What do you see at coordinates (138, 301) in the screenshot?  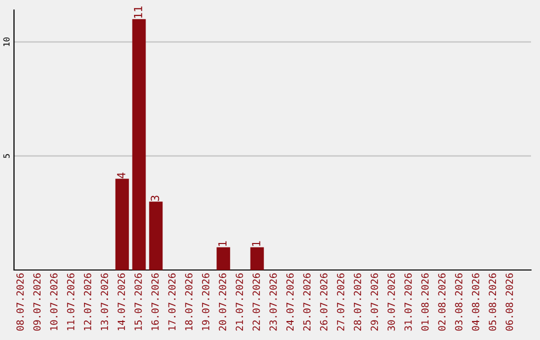 I see `x-tick-label: 15.07.2026` at bounding box center [138, 301].